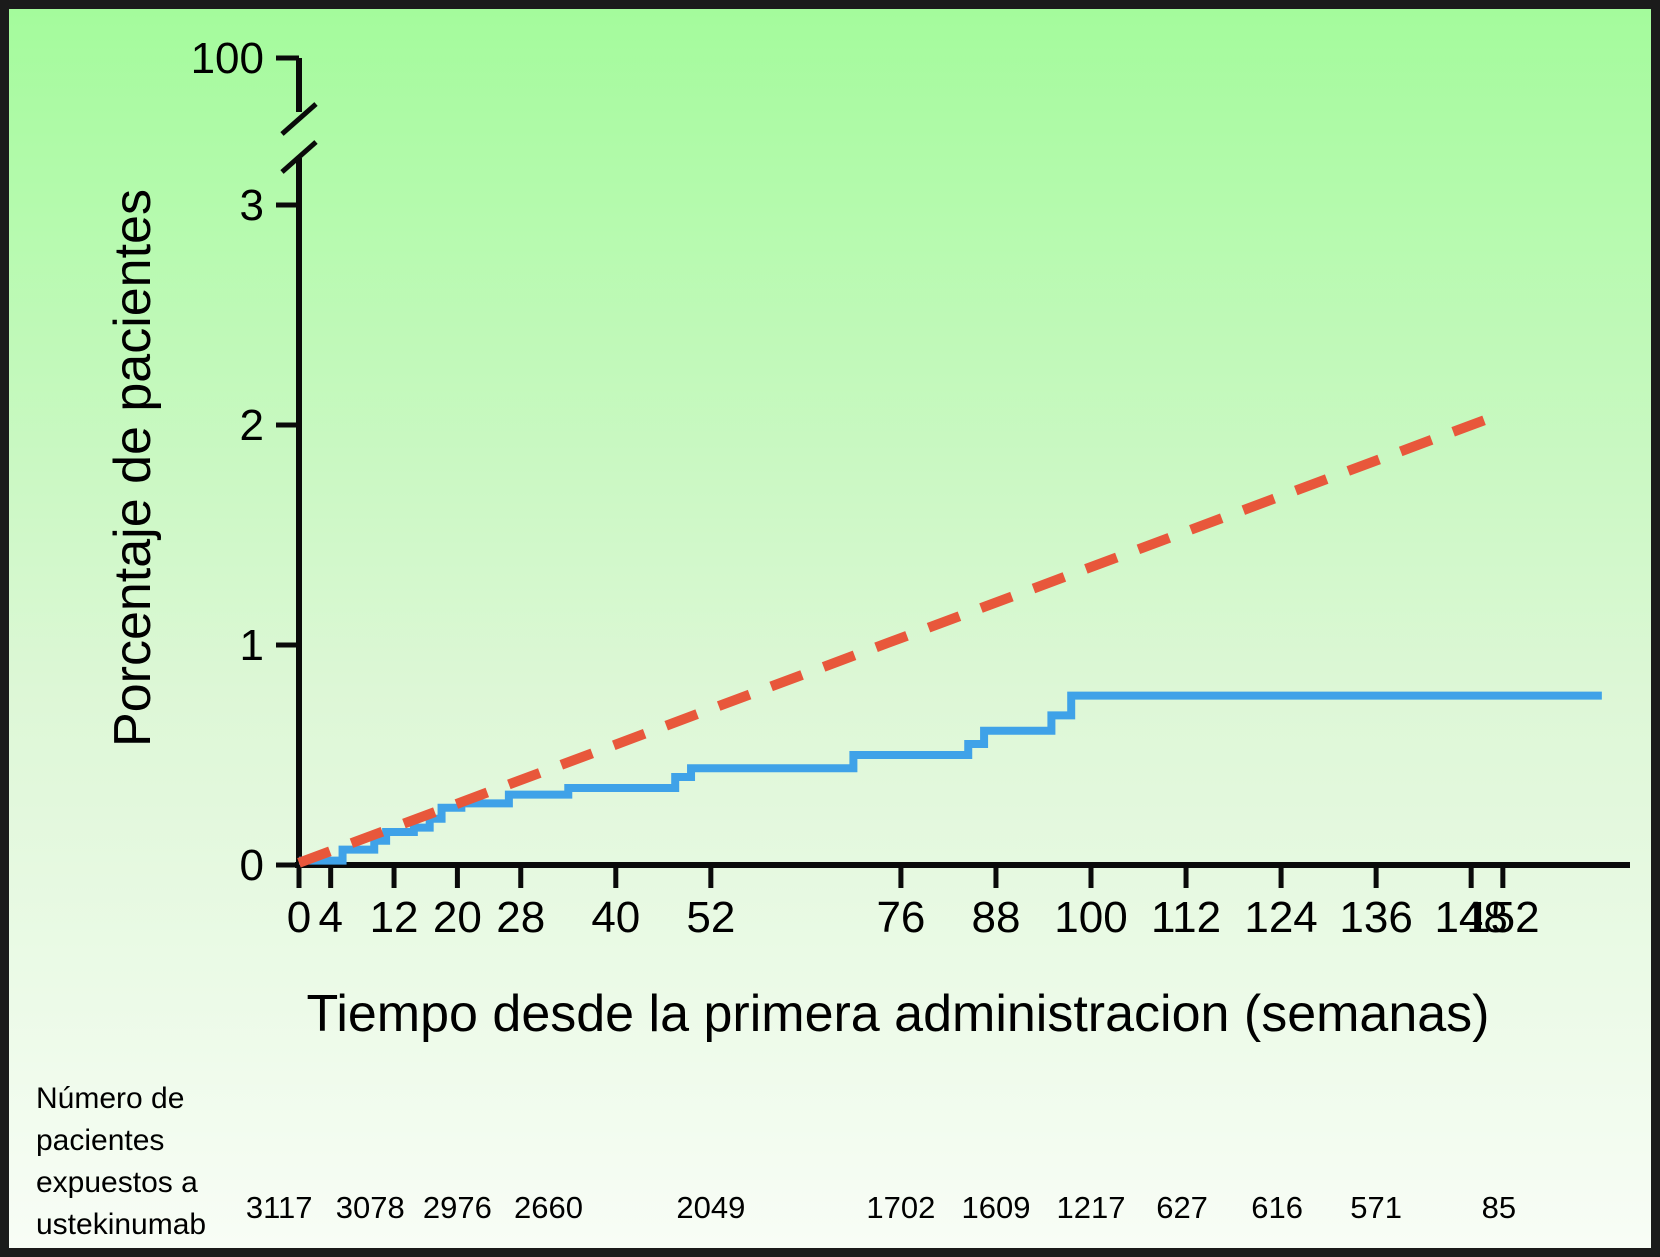  Describe the element at coordinates (299, 917) in the screenshot. I see `x-tick-label: 0` at that location.